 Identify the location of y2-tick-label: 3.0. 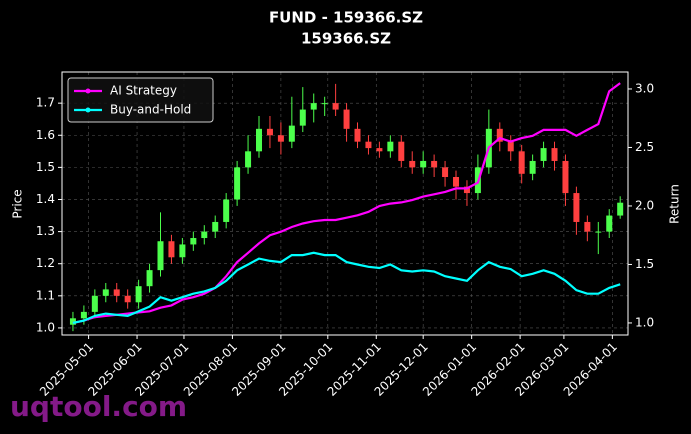
(644, 88).